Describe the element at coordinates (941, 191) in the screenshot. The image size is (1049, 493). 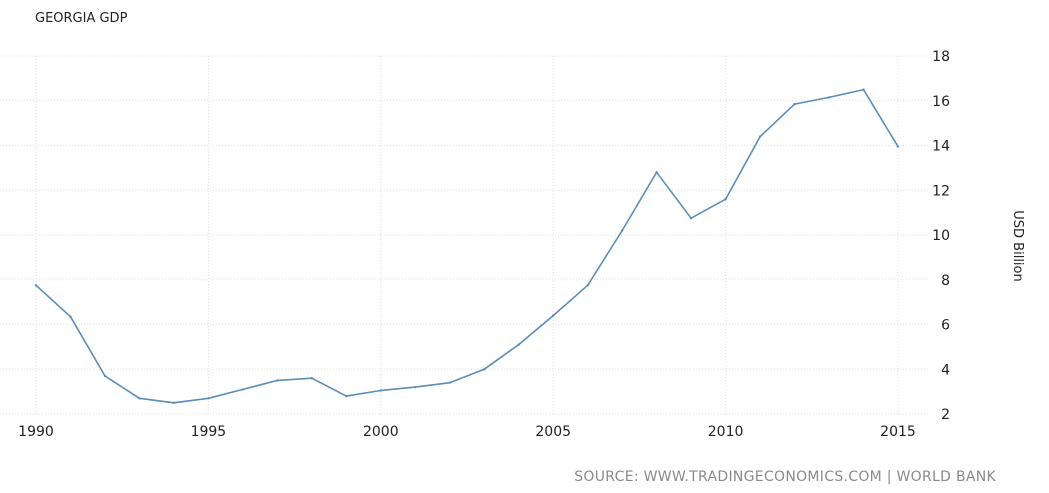
I see `y-tick-label: 12` at that location.